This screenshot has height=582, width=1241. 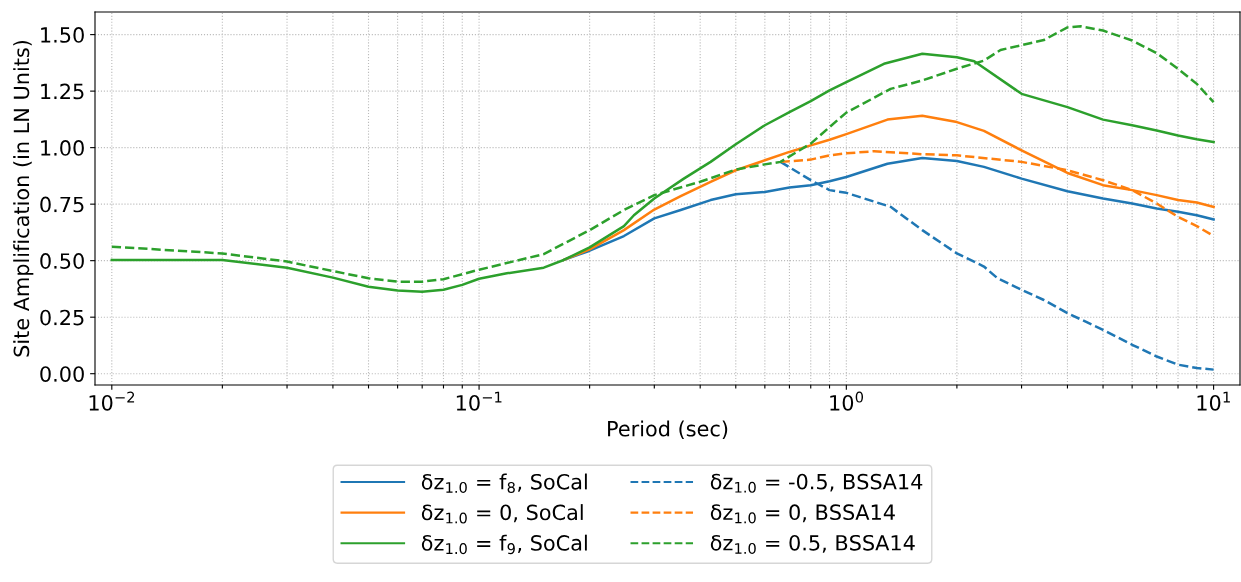 I want to click on y-axis-title: Site Amplification (in LN Units), so click(x=23, y=198).